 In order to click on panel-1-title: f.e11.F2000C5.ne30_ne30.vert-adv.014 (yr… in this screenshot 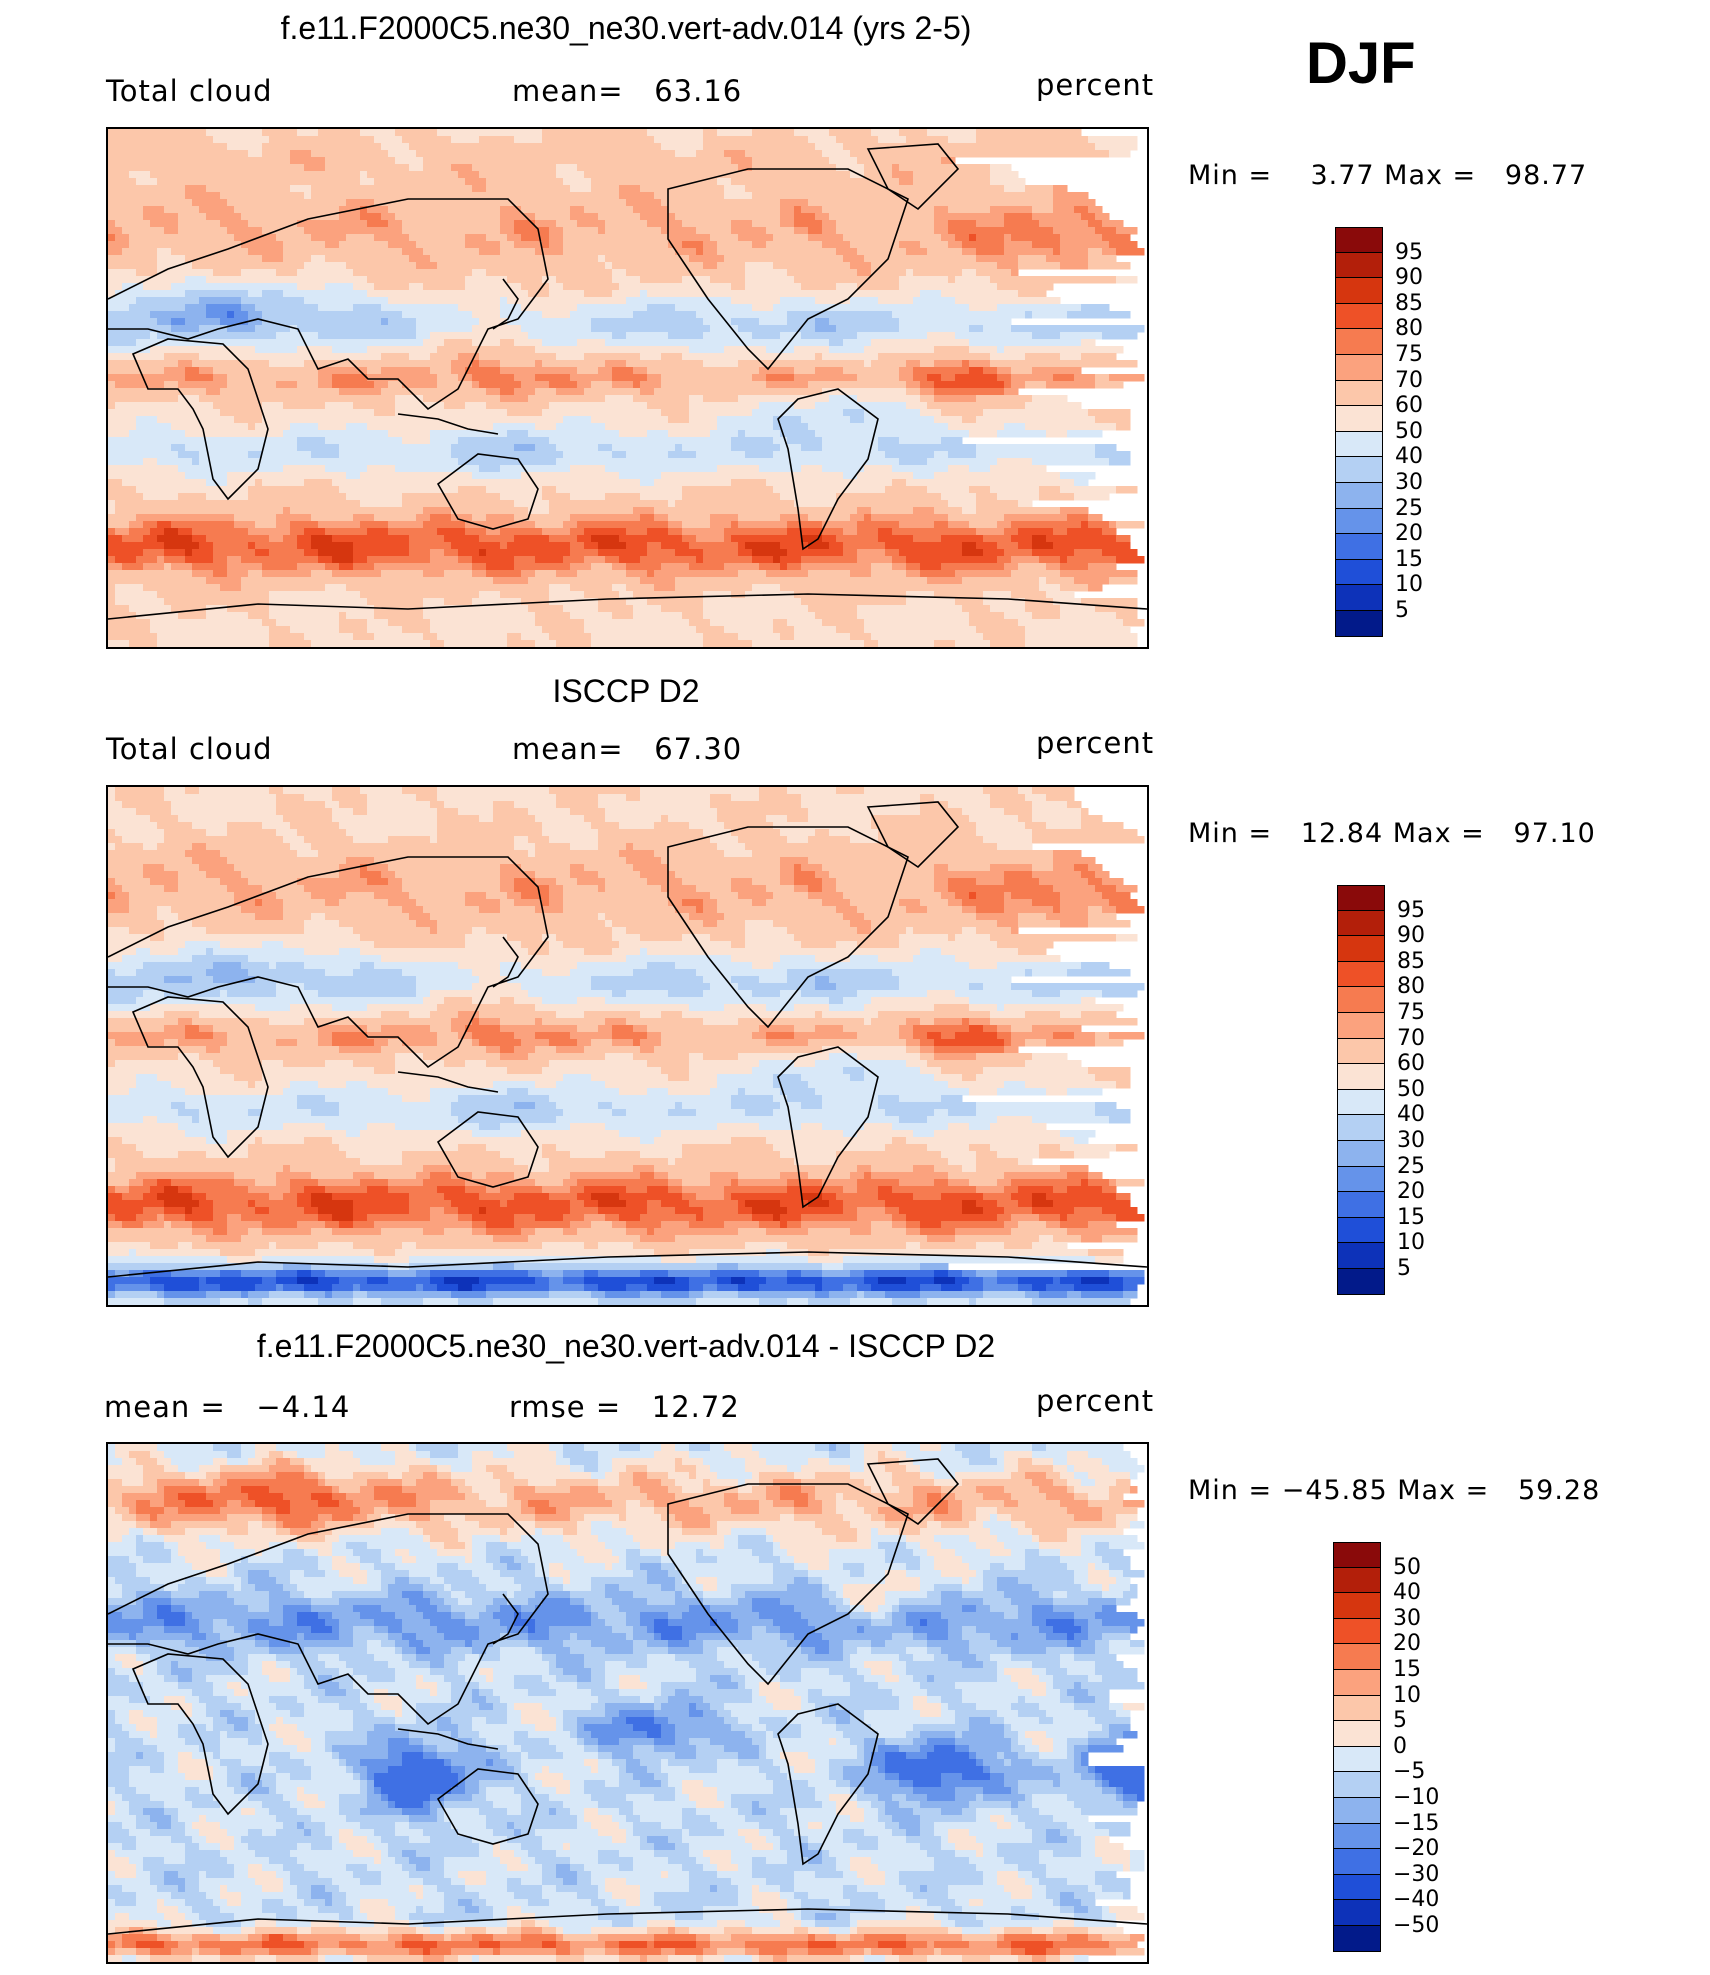, I will do `click(626, 28)`.